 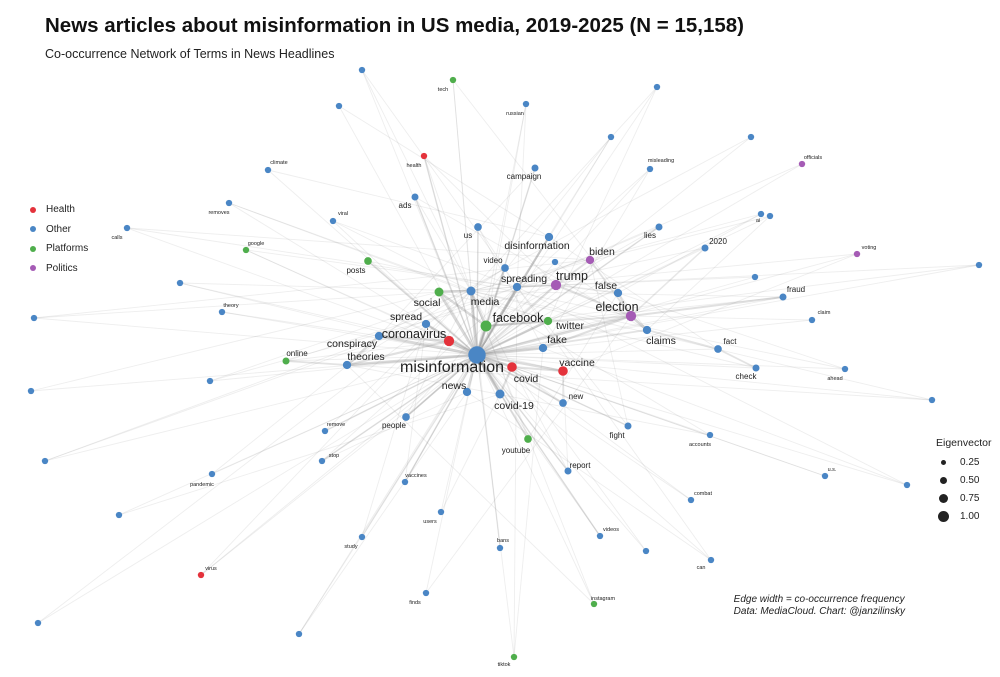 What do you see at coordinates (334, 456) in the screenshot?
I see `node-label: stop` at bounding box center [334, 456].